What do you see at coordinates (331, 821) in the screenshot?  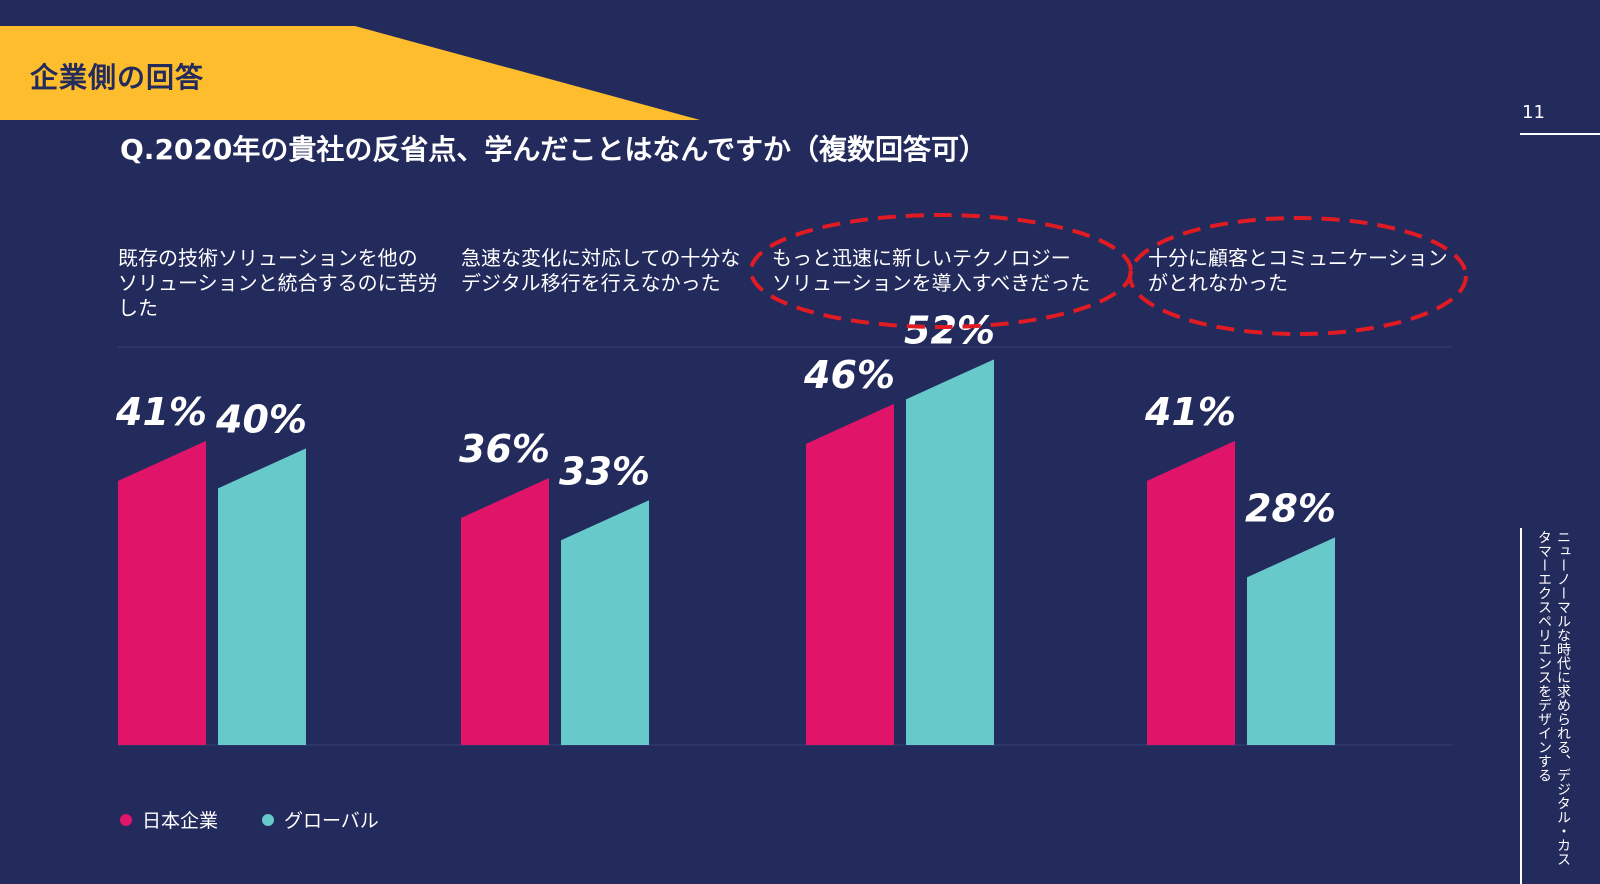 I see `legend-label-global: グローバル` at bounding box center [331, 821].